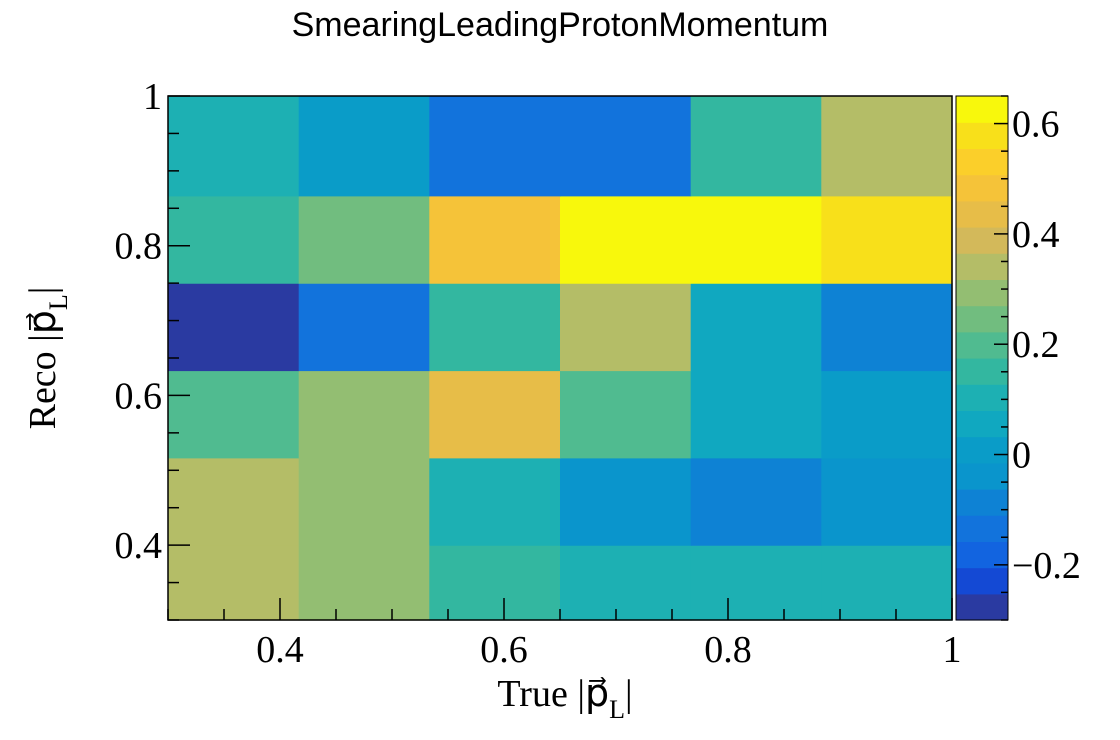 The width and height of the screenshot is (1120, 740). I want to click on color-scale-tick-label: 0, so click(1021, 456).